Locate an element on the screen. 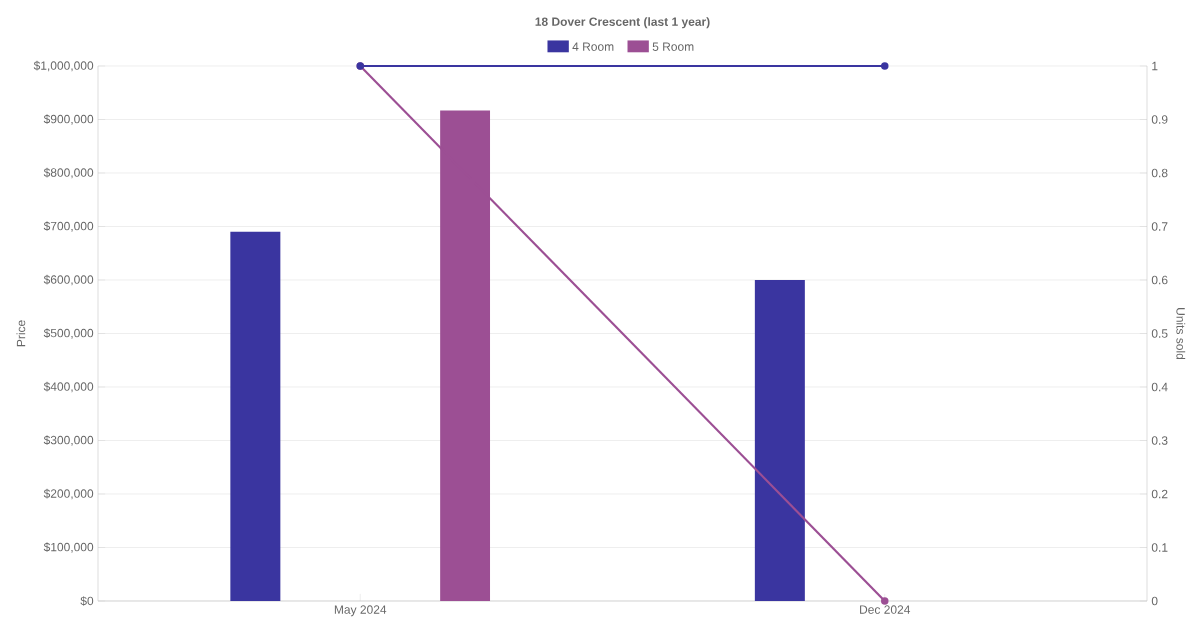 The width and height of the screenshot is (1200, 630). y2-tick-label: 0.8 is located at coordinates (1159, 173).